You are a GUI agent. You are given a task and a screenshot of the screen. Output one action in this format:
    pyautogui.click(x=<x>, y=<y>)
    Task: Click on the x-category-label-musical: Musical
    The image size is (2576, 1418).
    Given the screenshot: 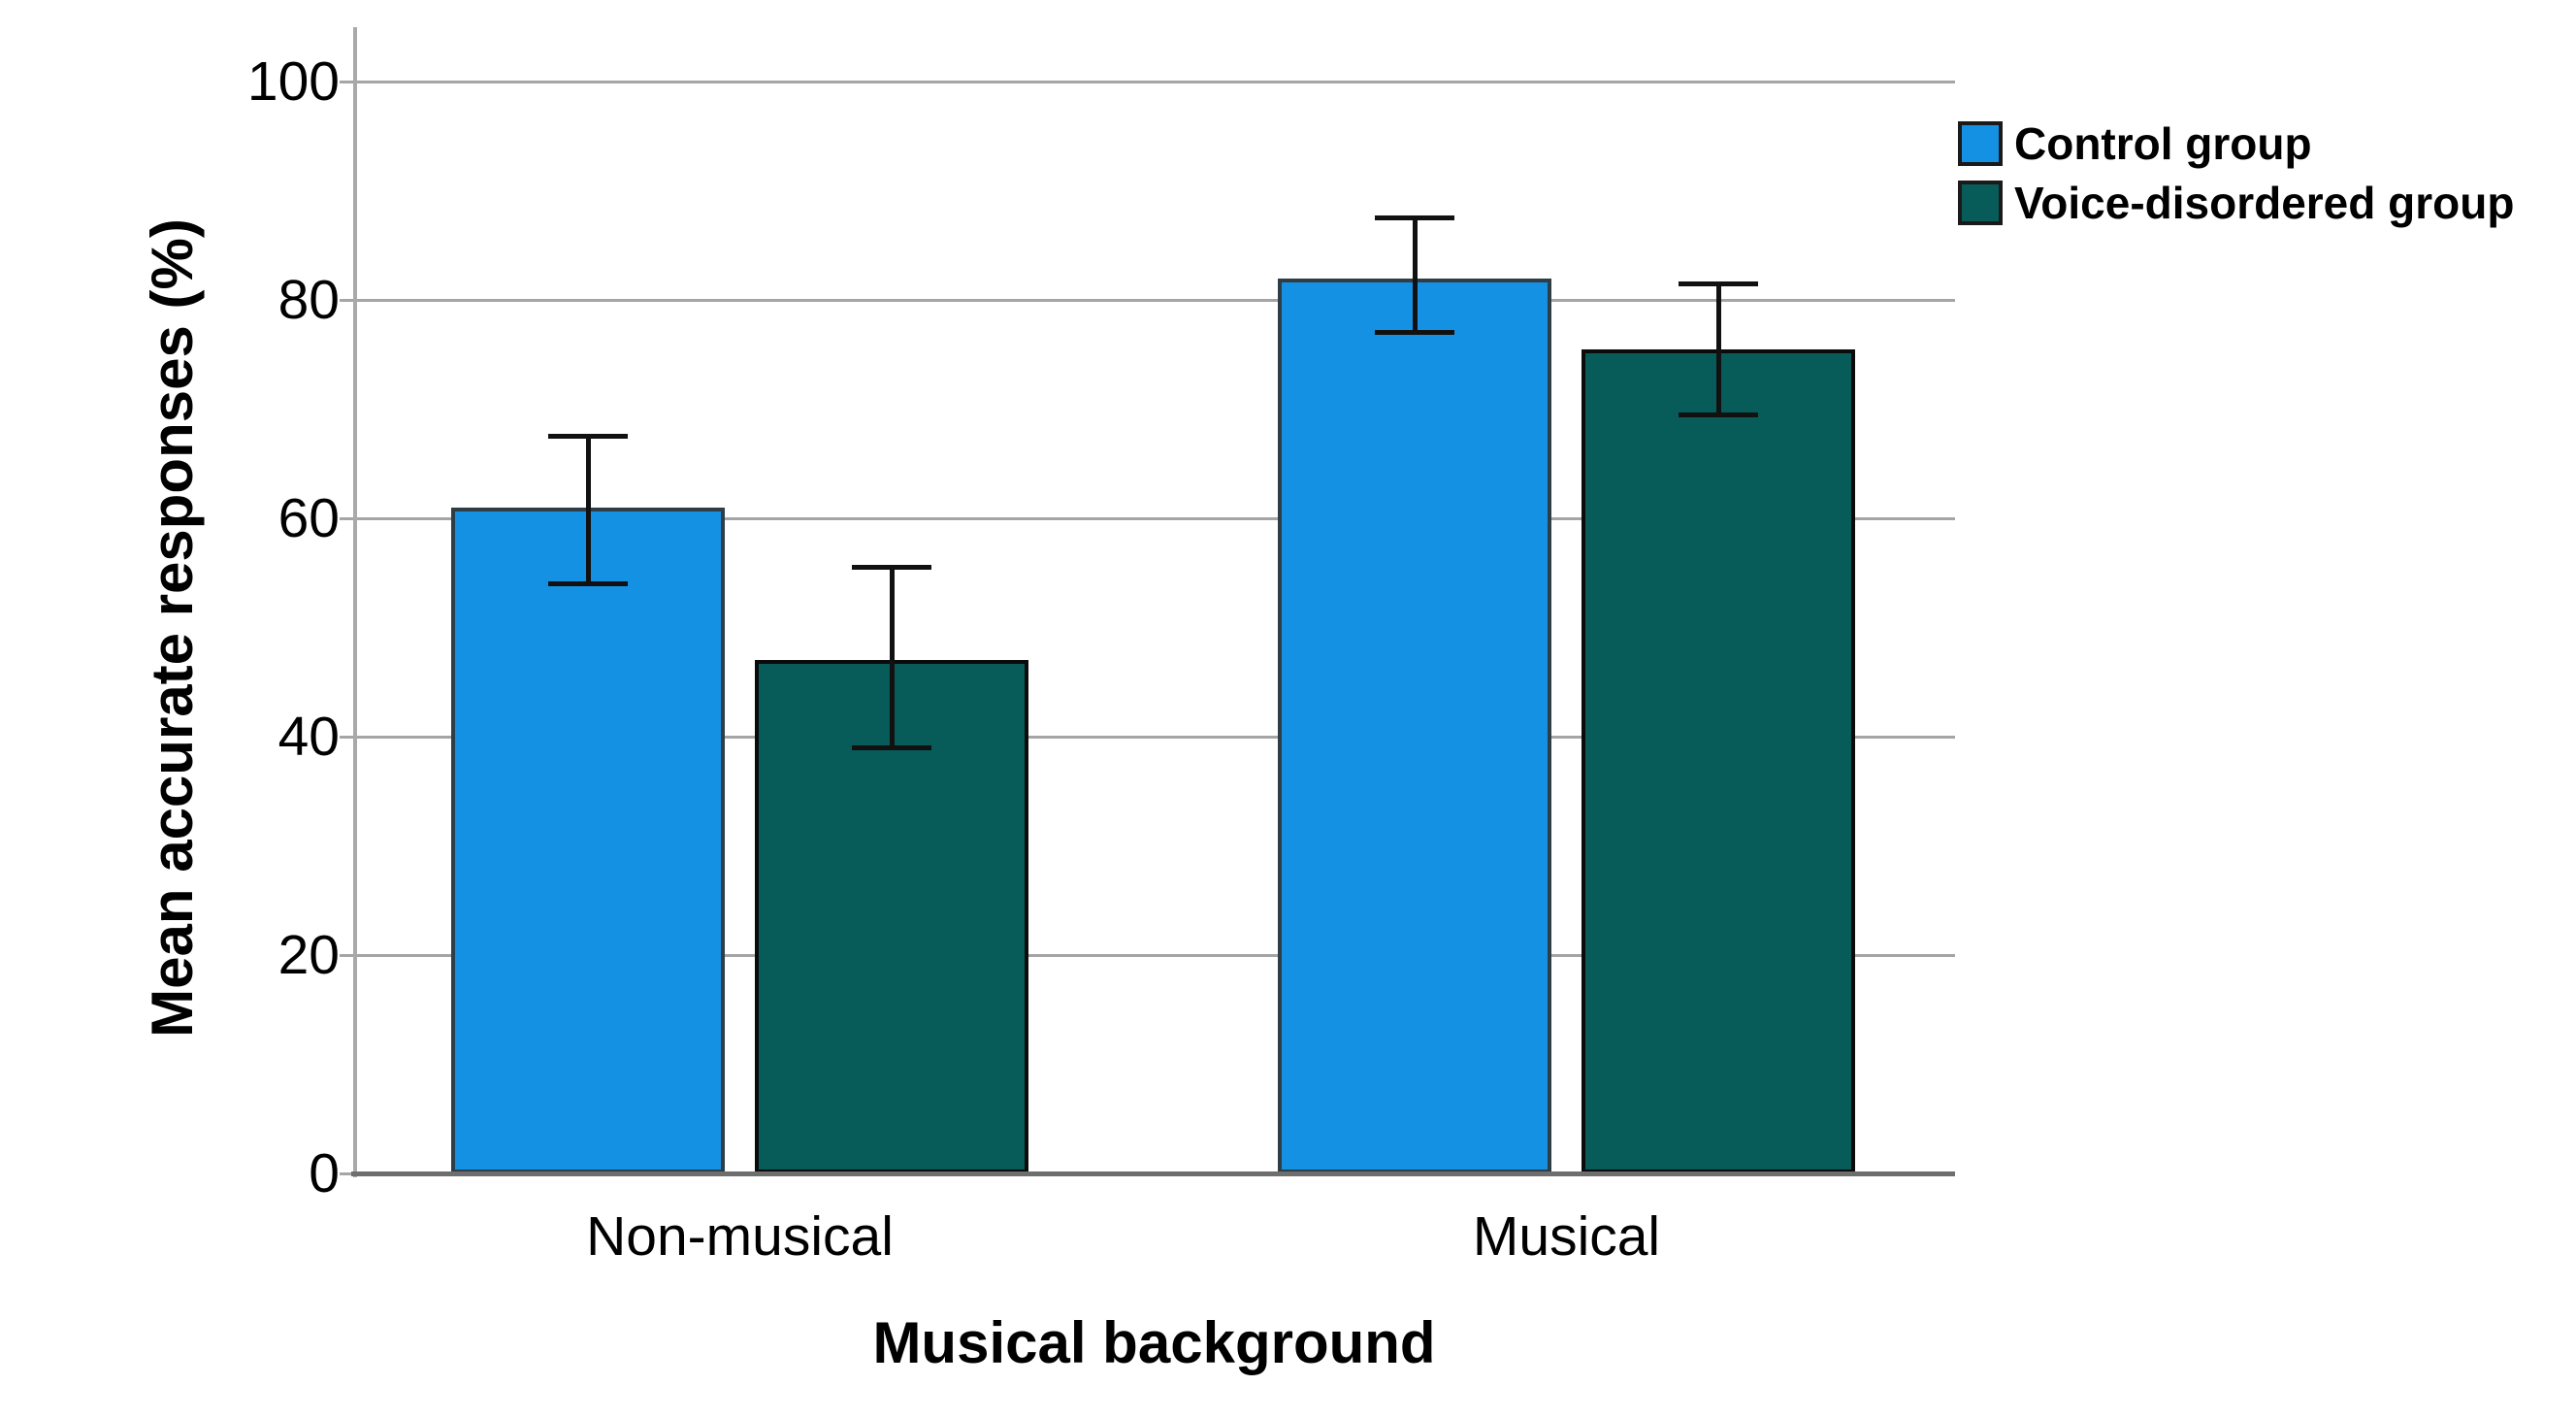 What is the action you would take?
    pyautogui.click(x=1566, y=1236)
    